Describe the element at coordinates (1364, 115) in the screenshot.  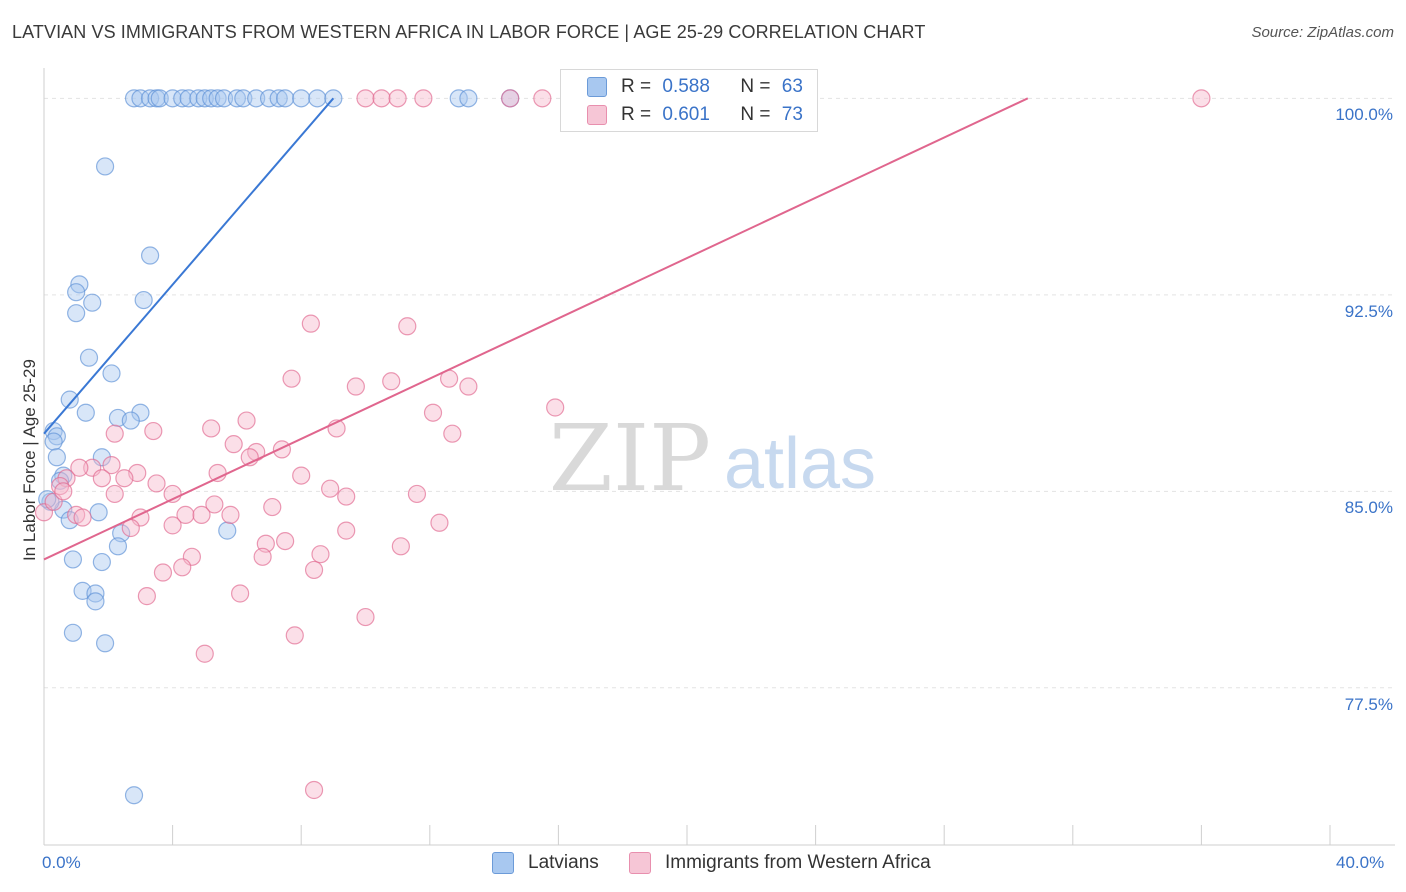
I see `y-tick-label: 100.0%` at that location.